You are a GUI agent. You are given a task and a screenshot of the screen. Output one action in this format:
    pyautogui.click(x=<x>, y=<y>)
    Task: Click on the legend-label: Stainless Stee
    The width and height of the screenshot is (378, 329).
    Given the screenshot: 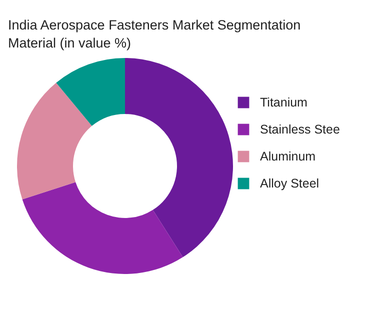 What is the action you would take?
    pyautogui.click(x=300, y=129)
    